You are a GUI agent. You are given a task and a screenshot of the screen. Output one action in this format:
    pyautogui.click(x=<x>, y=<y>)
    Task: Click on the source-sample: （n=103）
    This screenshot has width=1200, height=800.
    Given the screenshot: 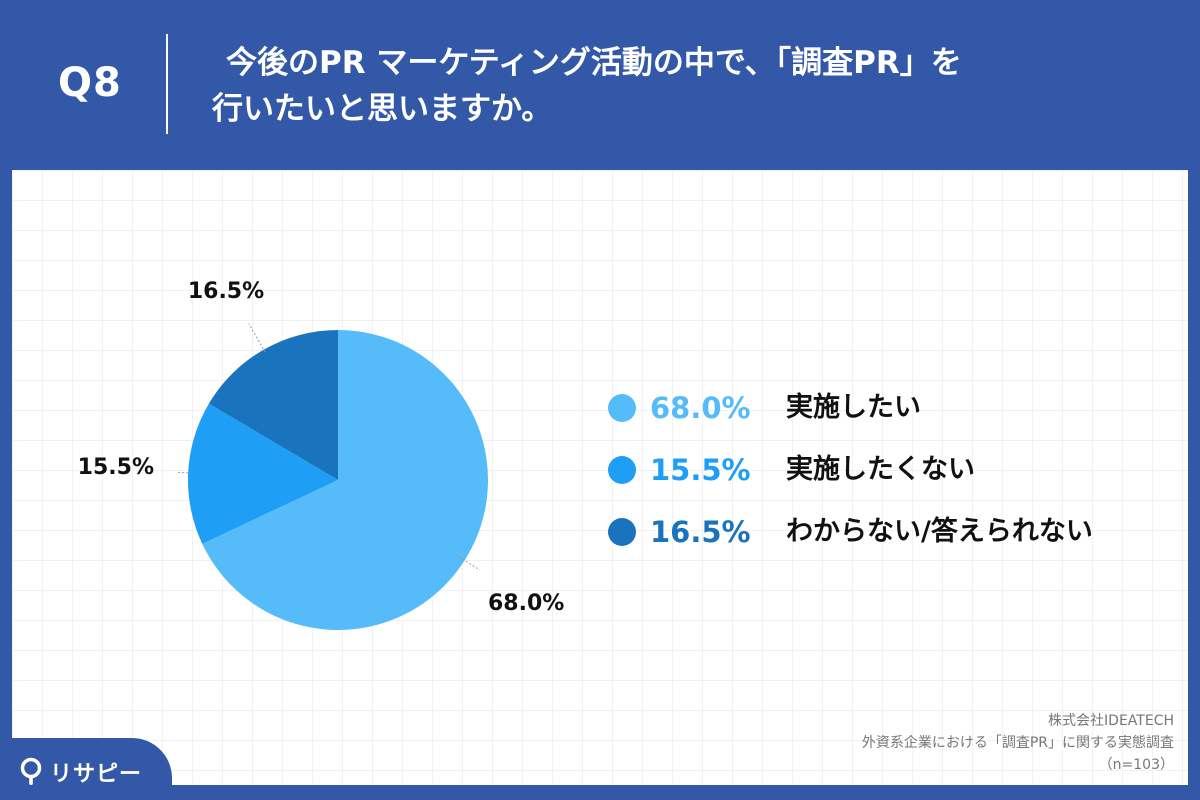 What is the action you would take?
    pyautogui.click(x=1136, y=765)
    